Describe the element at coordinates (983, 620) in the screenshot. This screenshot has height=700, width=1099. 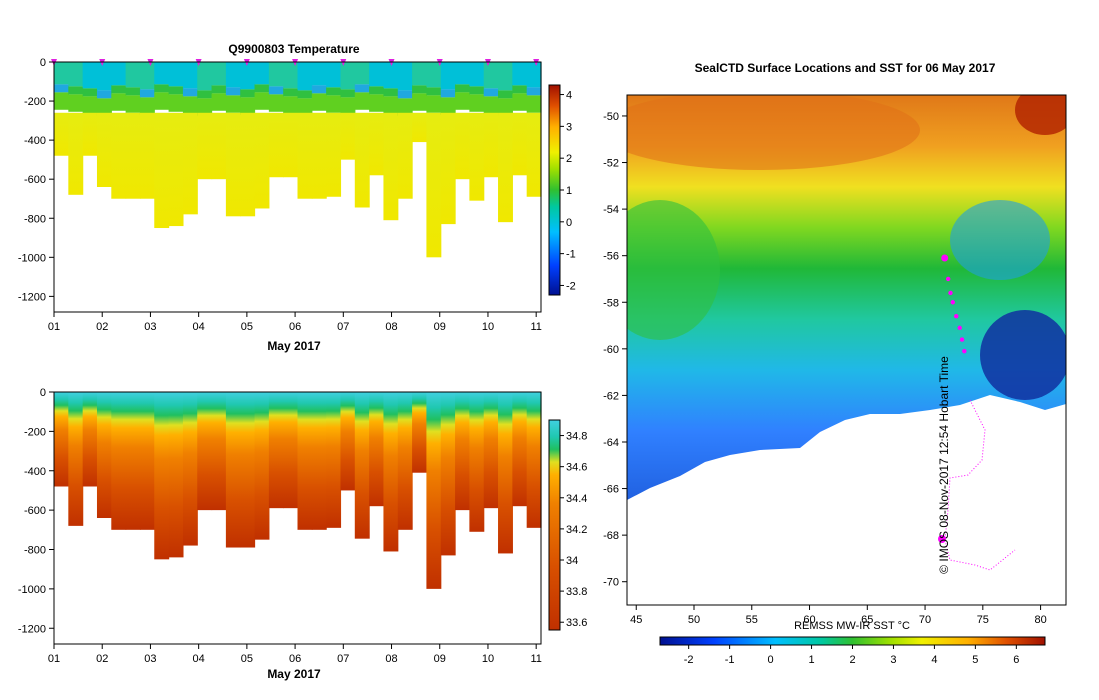
I see `map-x-tick-label: 75` at that location.